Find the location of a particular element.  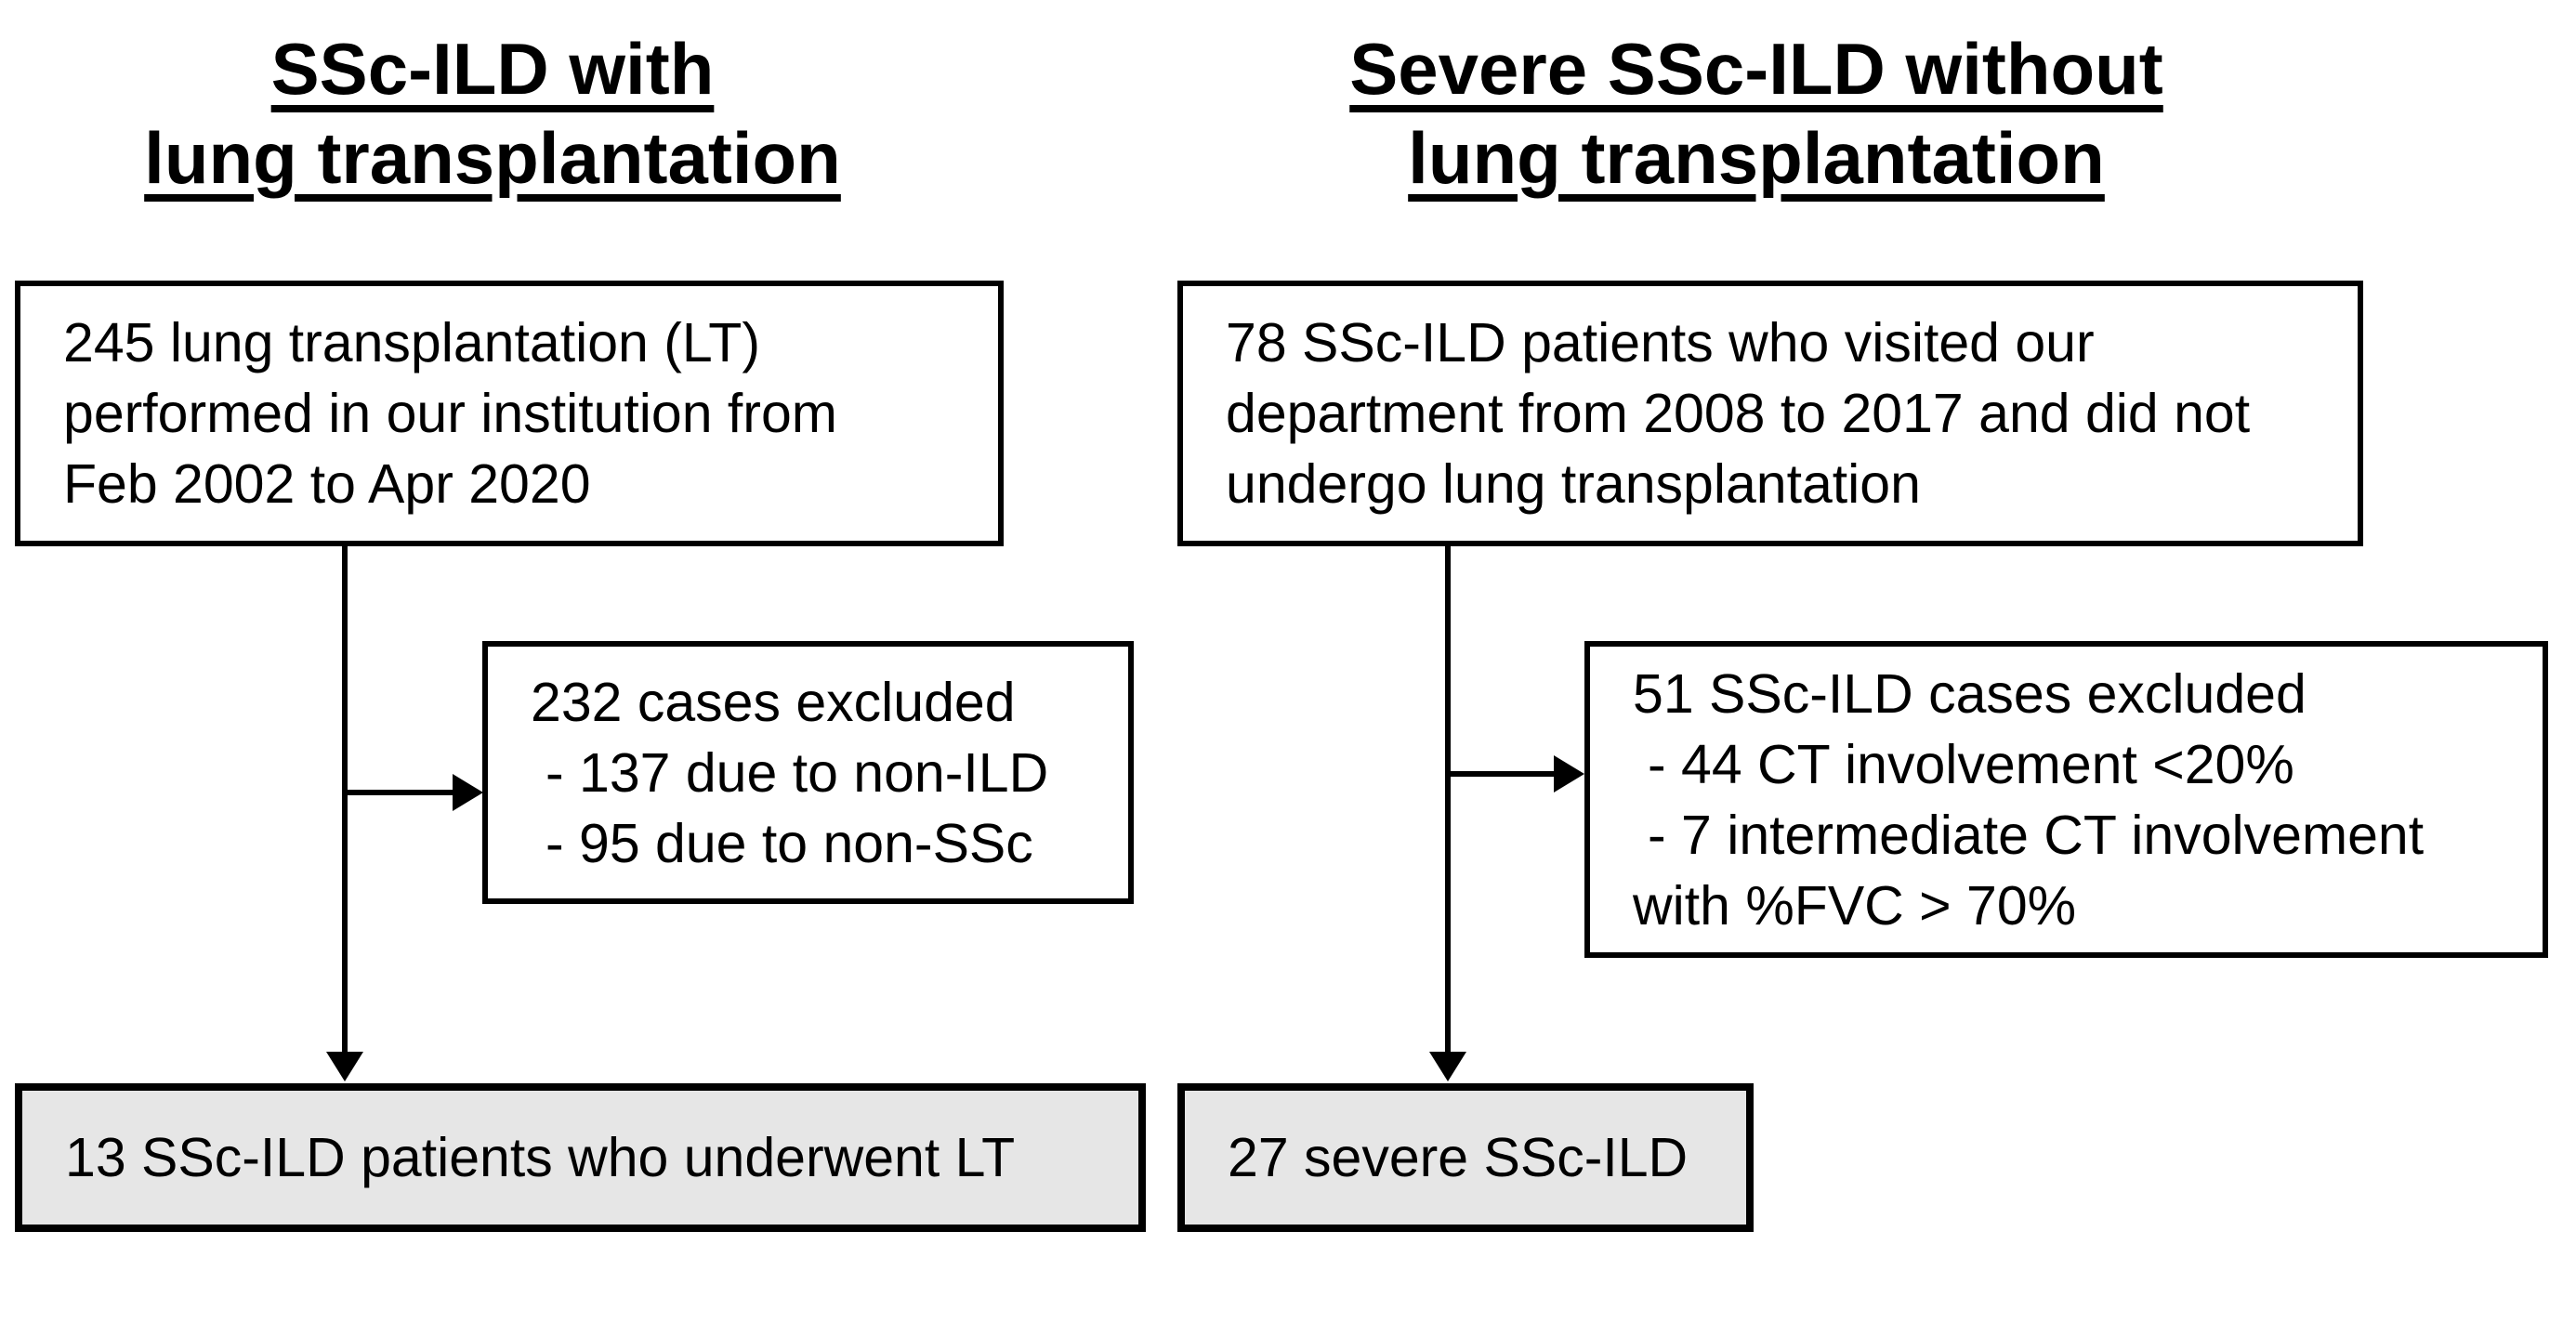

left-result-box: 13 SSc-ILD patients who underwent LT is located at coordinates (580, 1157).